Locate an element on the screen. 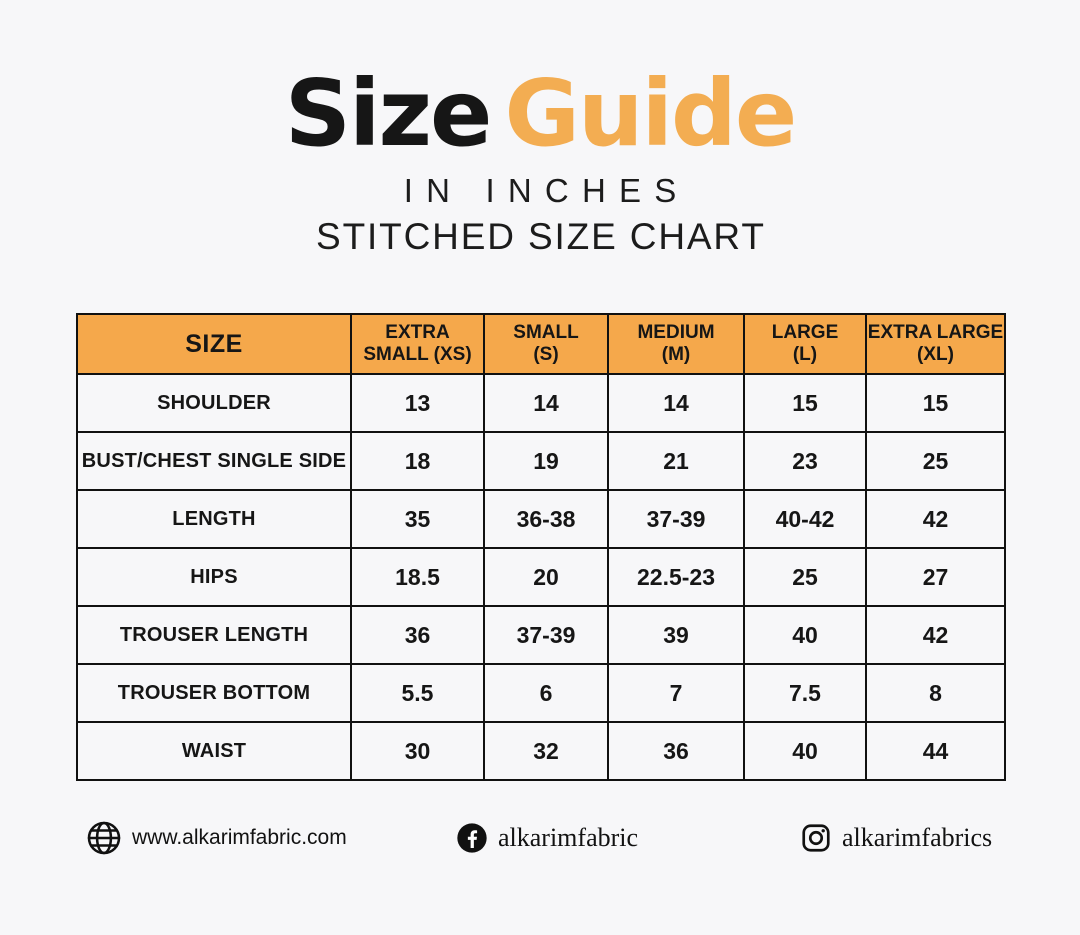  header-text: (L) is located at coordinates (805, 354).